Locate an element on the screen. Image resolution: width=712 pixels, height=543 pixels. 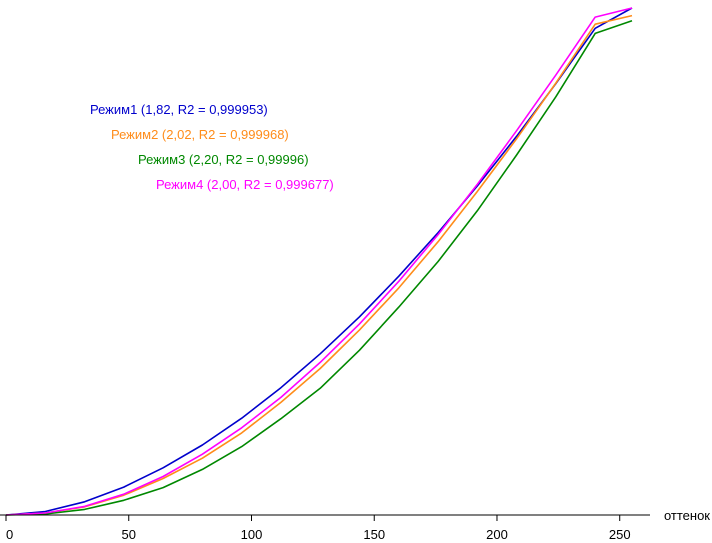
legend-entry-2: Режим2 (2,02, R2 = 0,999968) is located at coordinates (200, 134).